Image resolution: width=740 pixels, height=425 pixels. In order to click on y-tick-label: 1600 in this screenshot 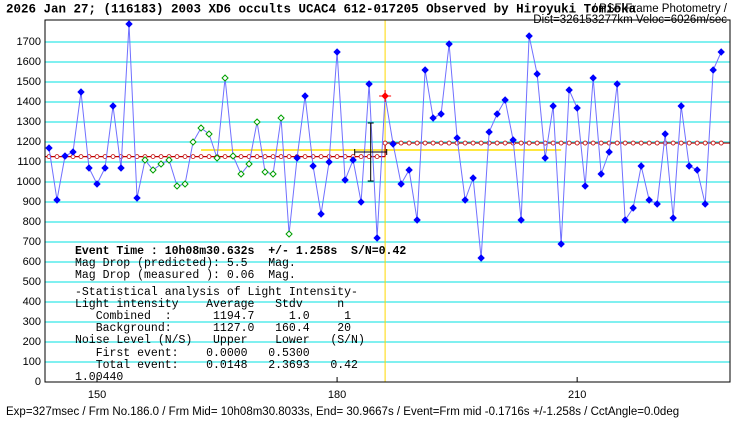, I will do `click(29, 62)`.